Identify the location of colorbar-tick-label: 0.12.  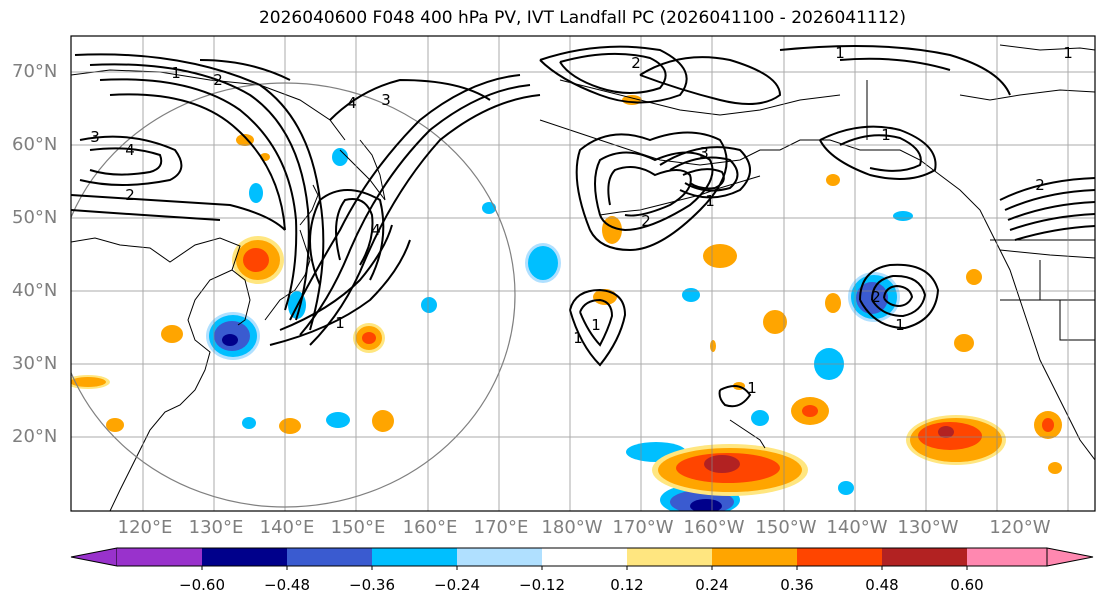
(627, 585).